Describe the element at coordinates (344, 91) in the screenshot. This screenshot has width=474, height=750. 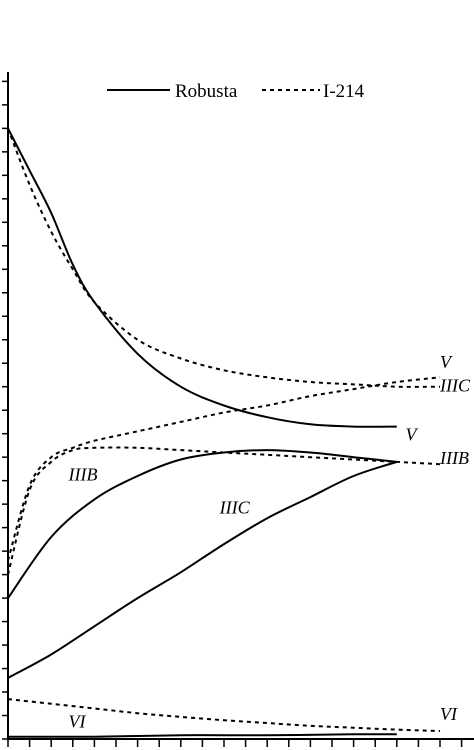
I see `legend-label-i-214: I-214` at that location.